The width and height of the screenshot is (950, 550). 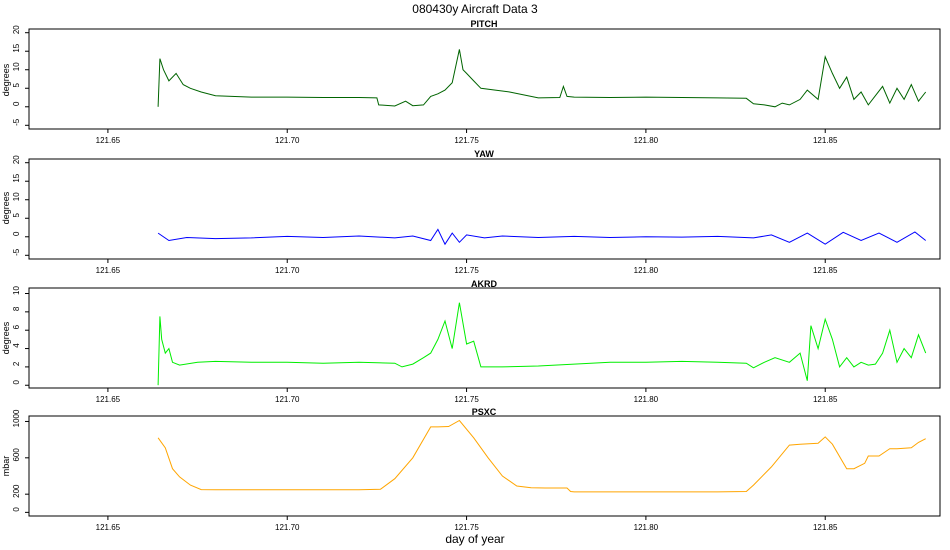 What do you see at coordinates (541, 456) in the screenshot?
I see `psxc-series-line` at bounding box center [541, 456].